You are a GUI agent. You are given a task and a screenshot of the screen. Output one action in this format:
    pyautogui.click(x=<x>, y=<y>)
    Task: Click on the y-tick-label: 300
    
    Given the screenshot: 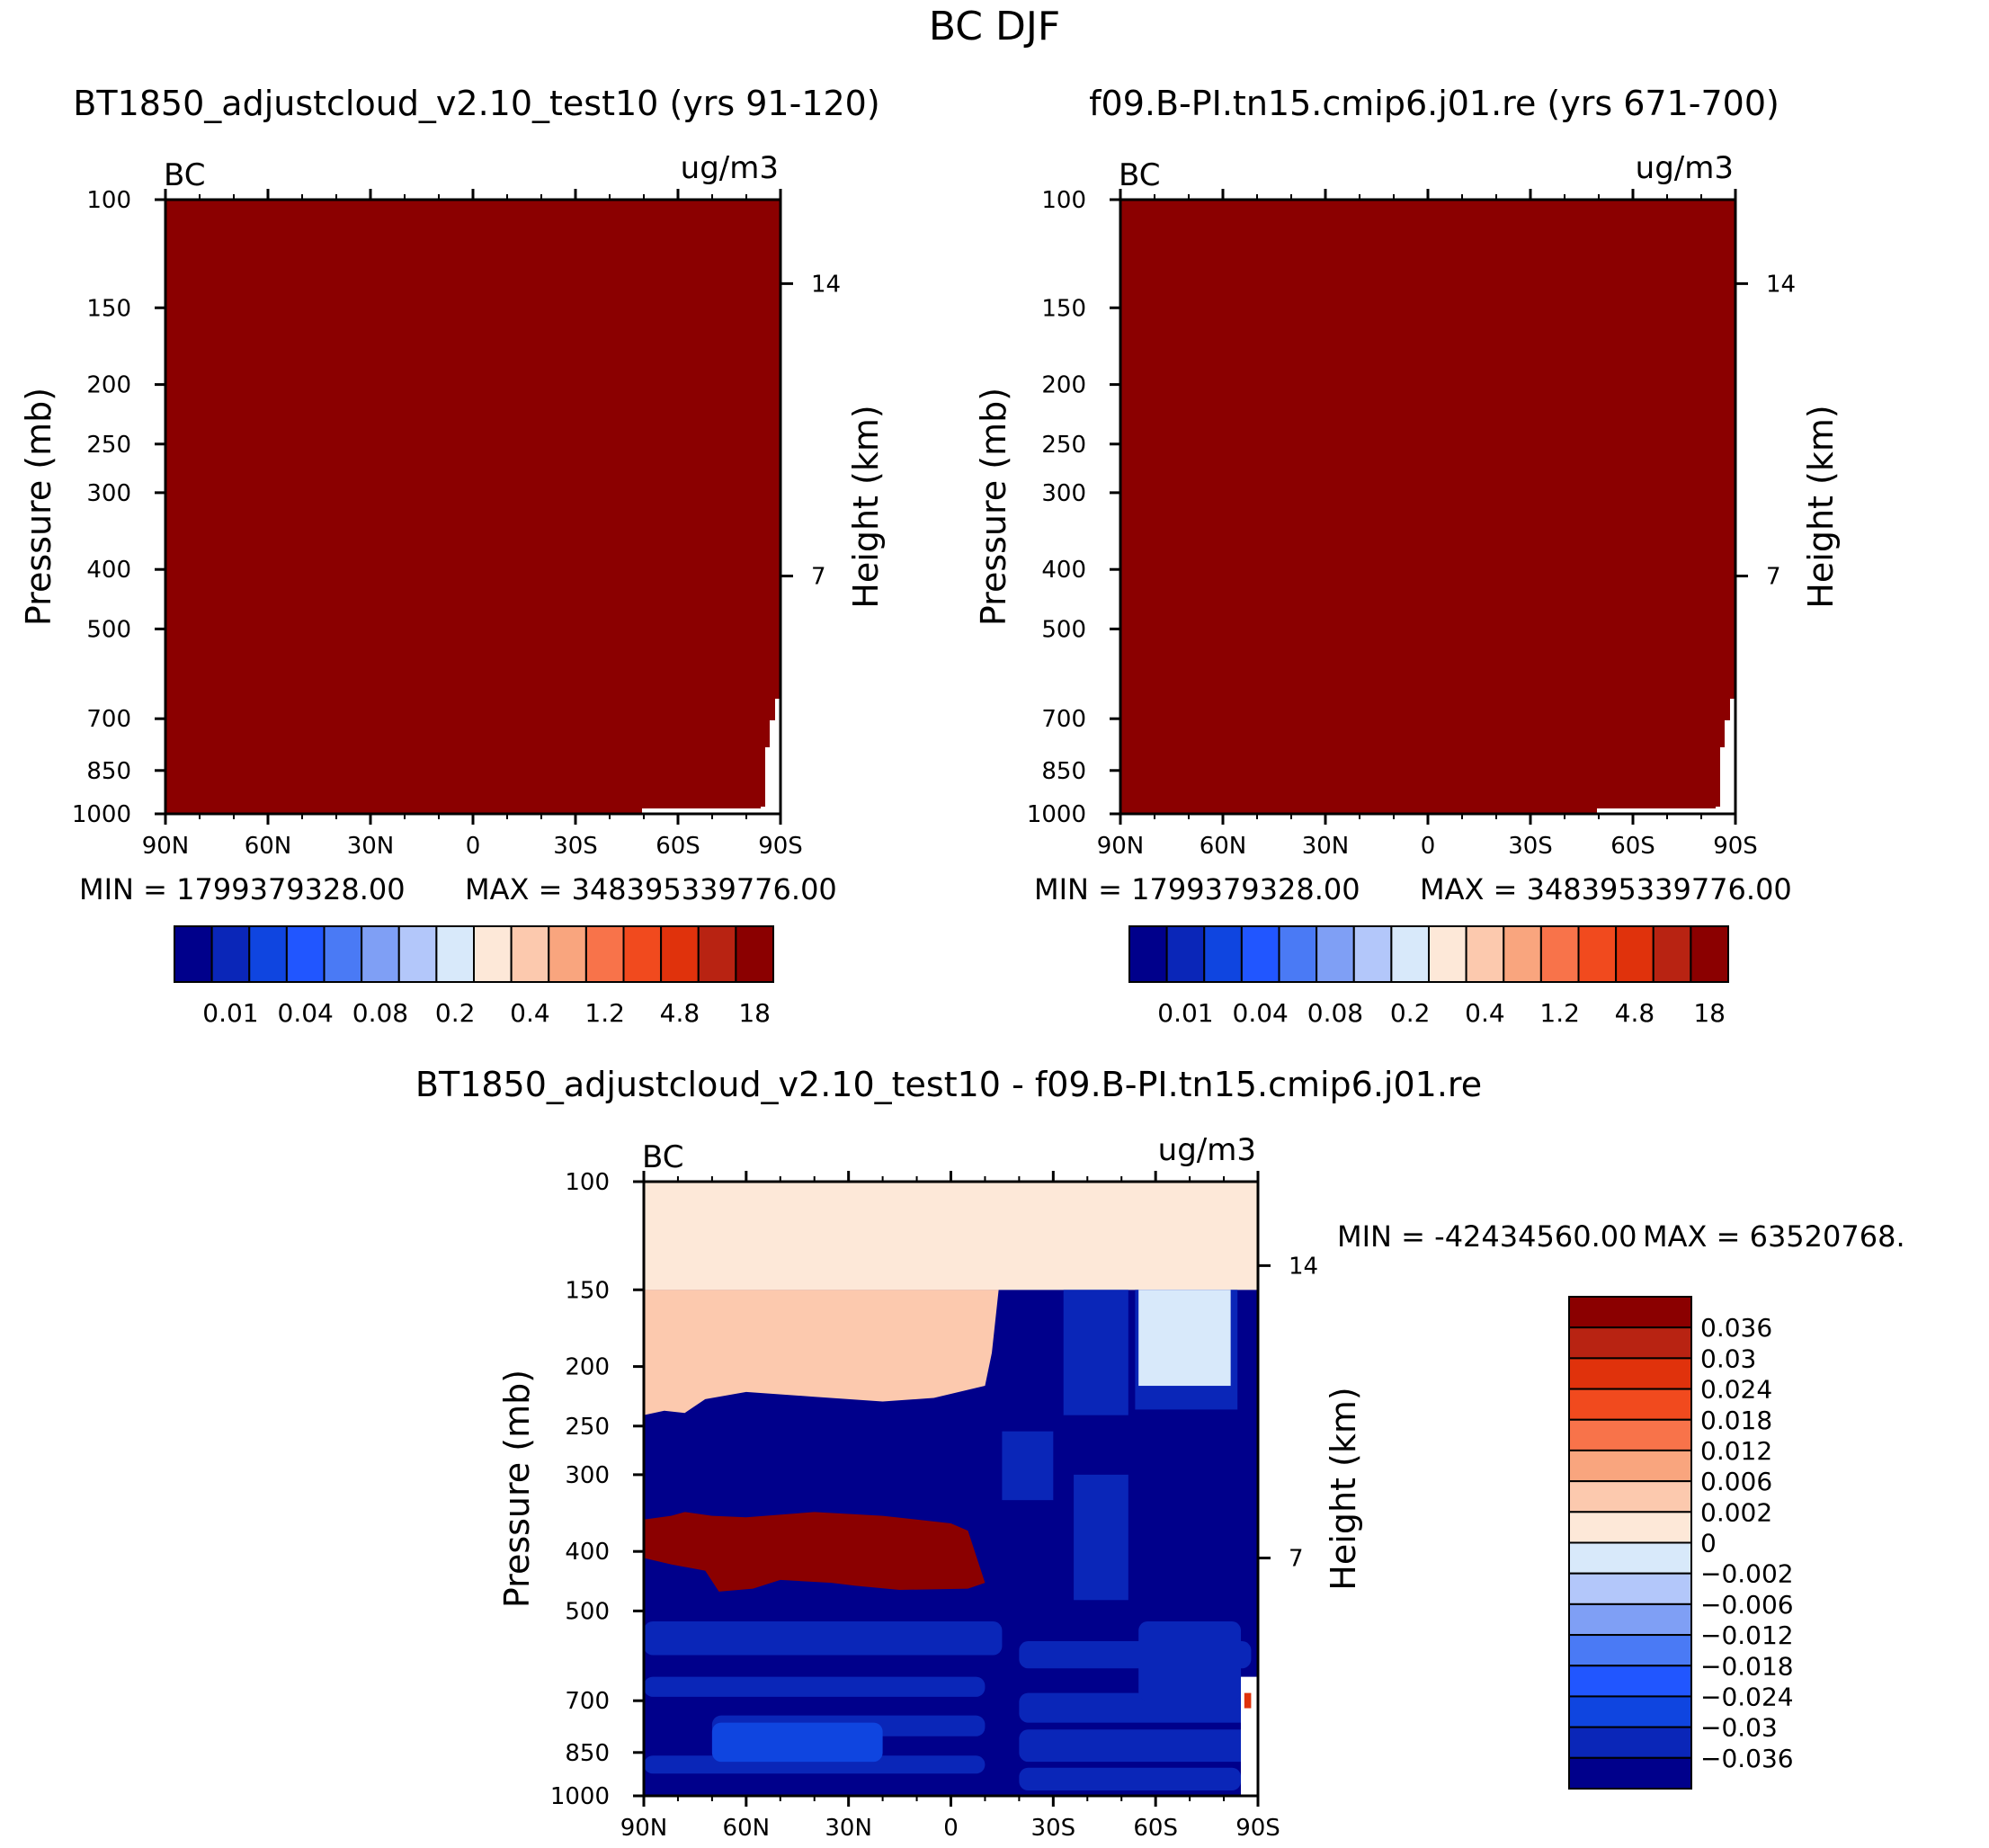 What is the action you would take?
    pyautogui.click(x=1063, y=493)
    